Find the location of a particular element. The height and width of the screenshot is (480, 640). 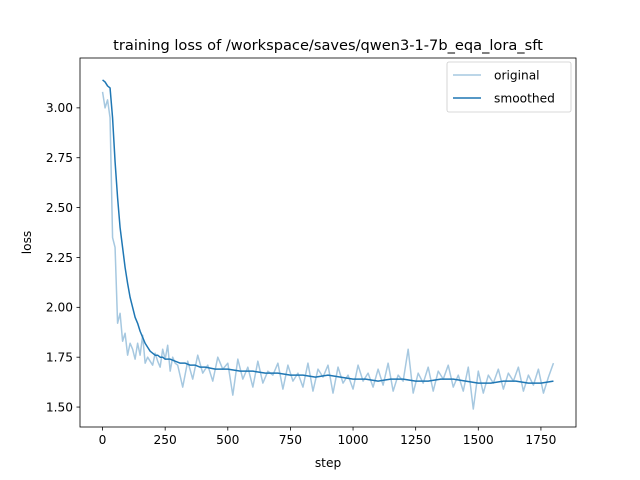

x-axis-title: step is located at coordinates (328, 463).